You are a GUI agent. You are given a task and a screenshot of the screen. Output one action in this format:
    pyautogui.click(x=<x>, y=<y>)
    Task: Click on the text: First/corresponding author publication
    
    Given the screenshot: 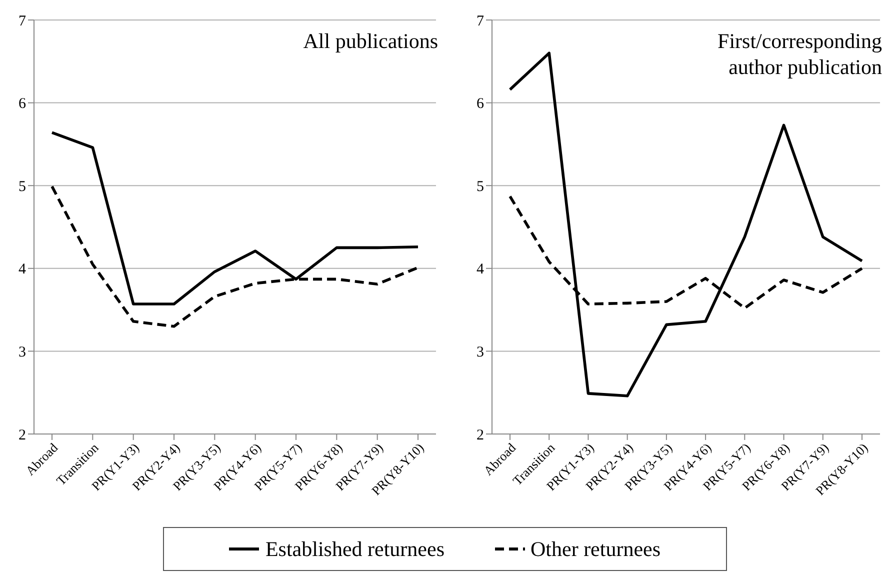 What is the action you would take?
    pyautogui.click(x=799, y=54)
    